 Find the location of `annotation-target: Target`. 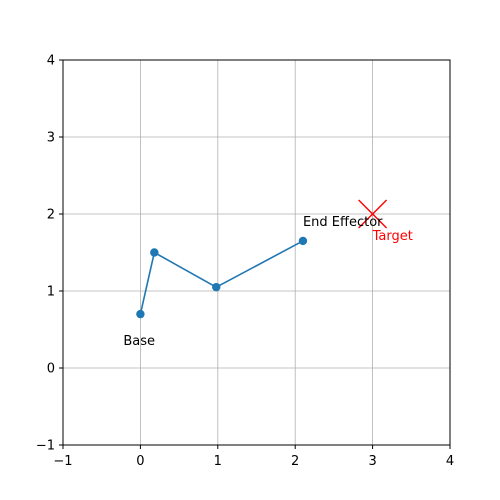

annotation-target: Target is located at coordinates (392, 236).